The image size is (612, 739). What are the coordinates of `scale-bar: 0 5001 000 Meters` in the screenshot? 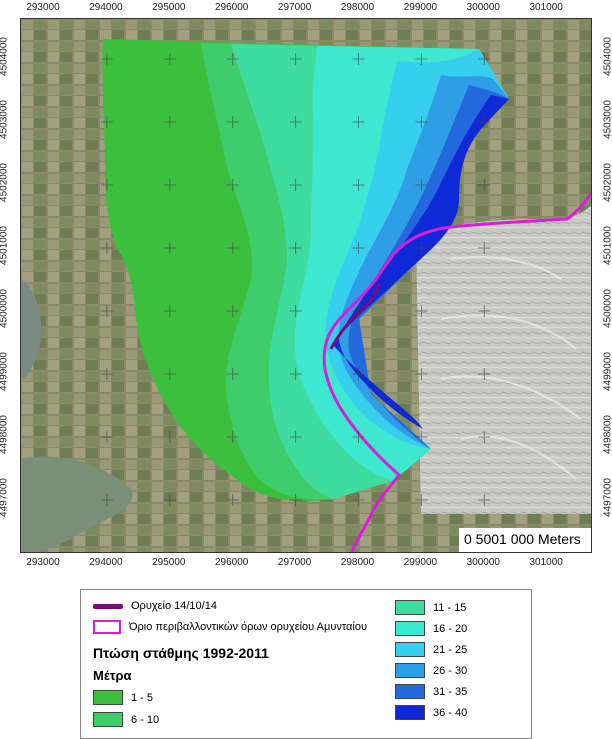 It's located at (525, 540).